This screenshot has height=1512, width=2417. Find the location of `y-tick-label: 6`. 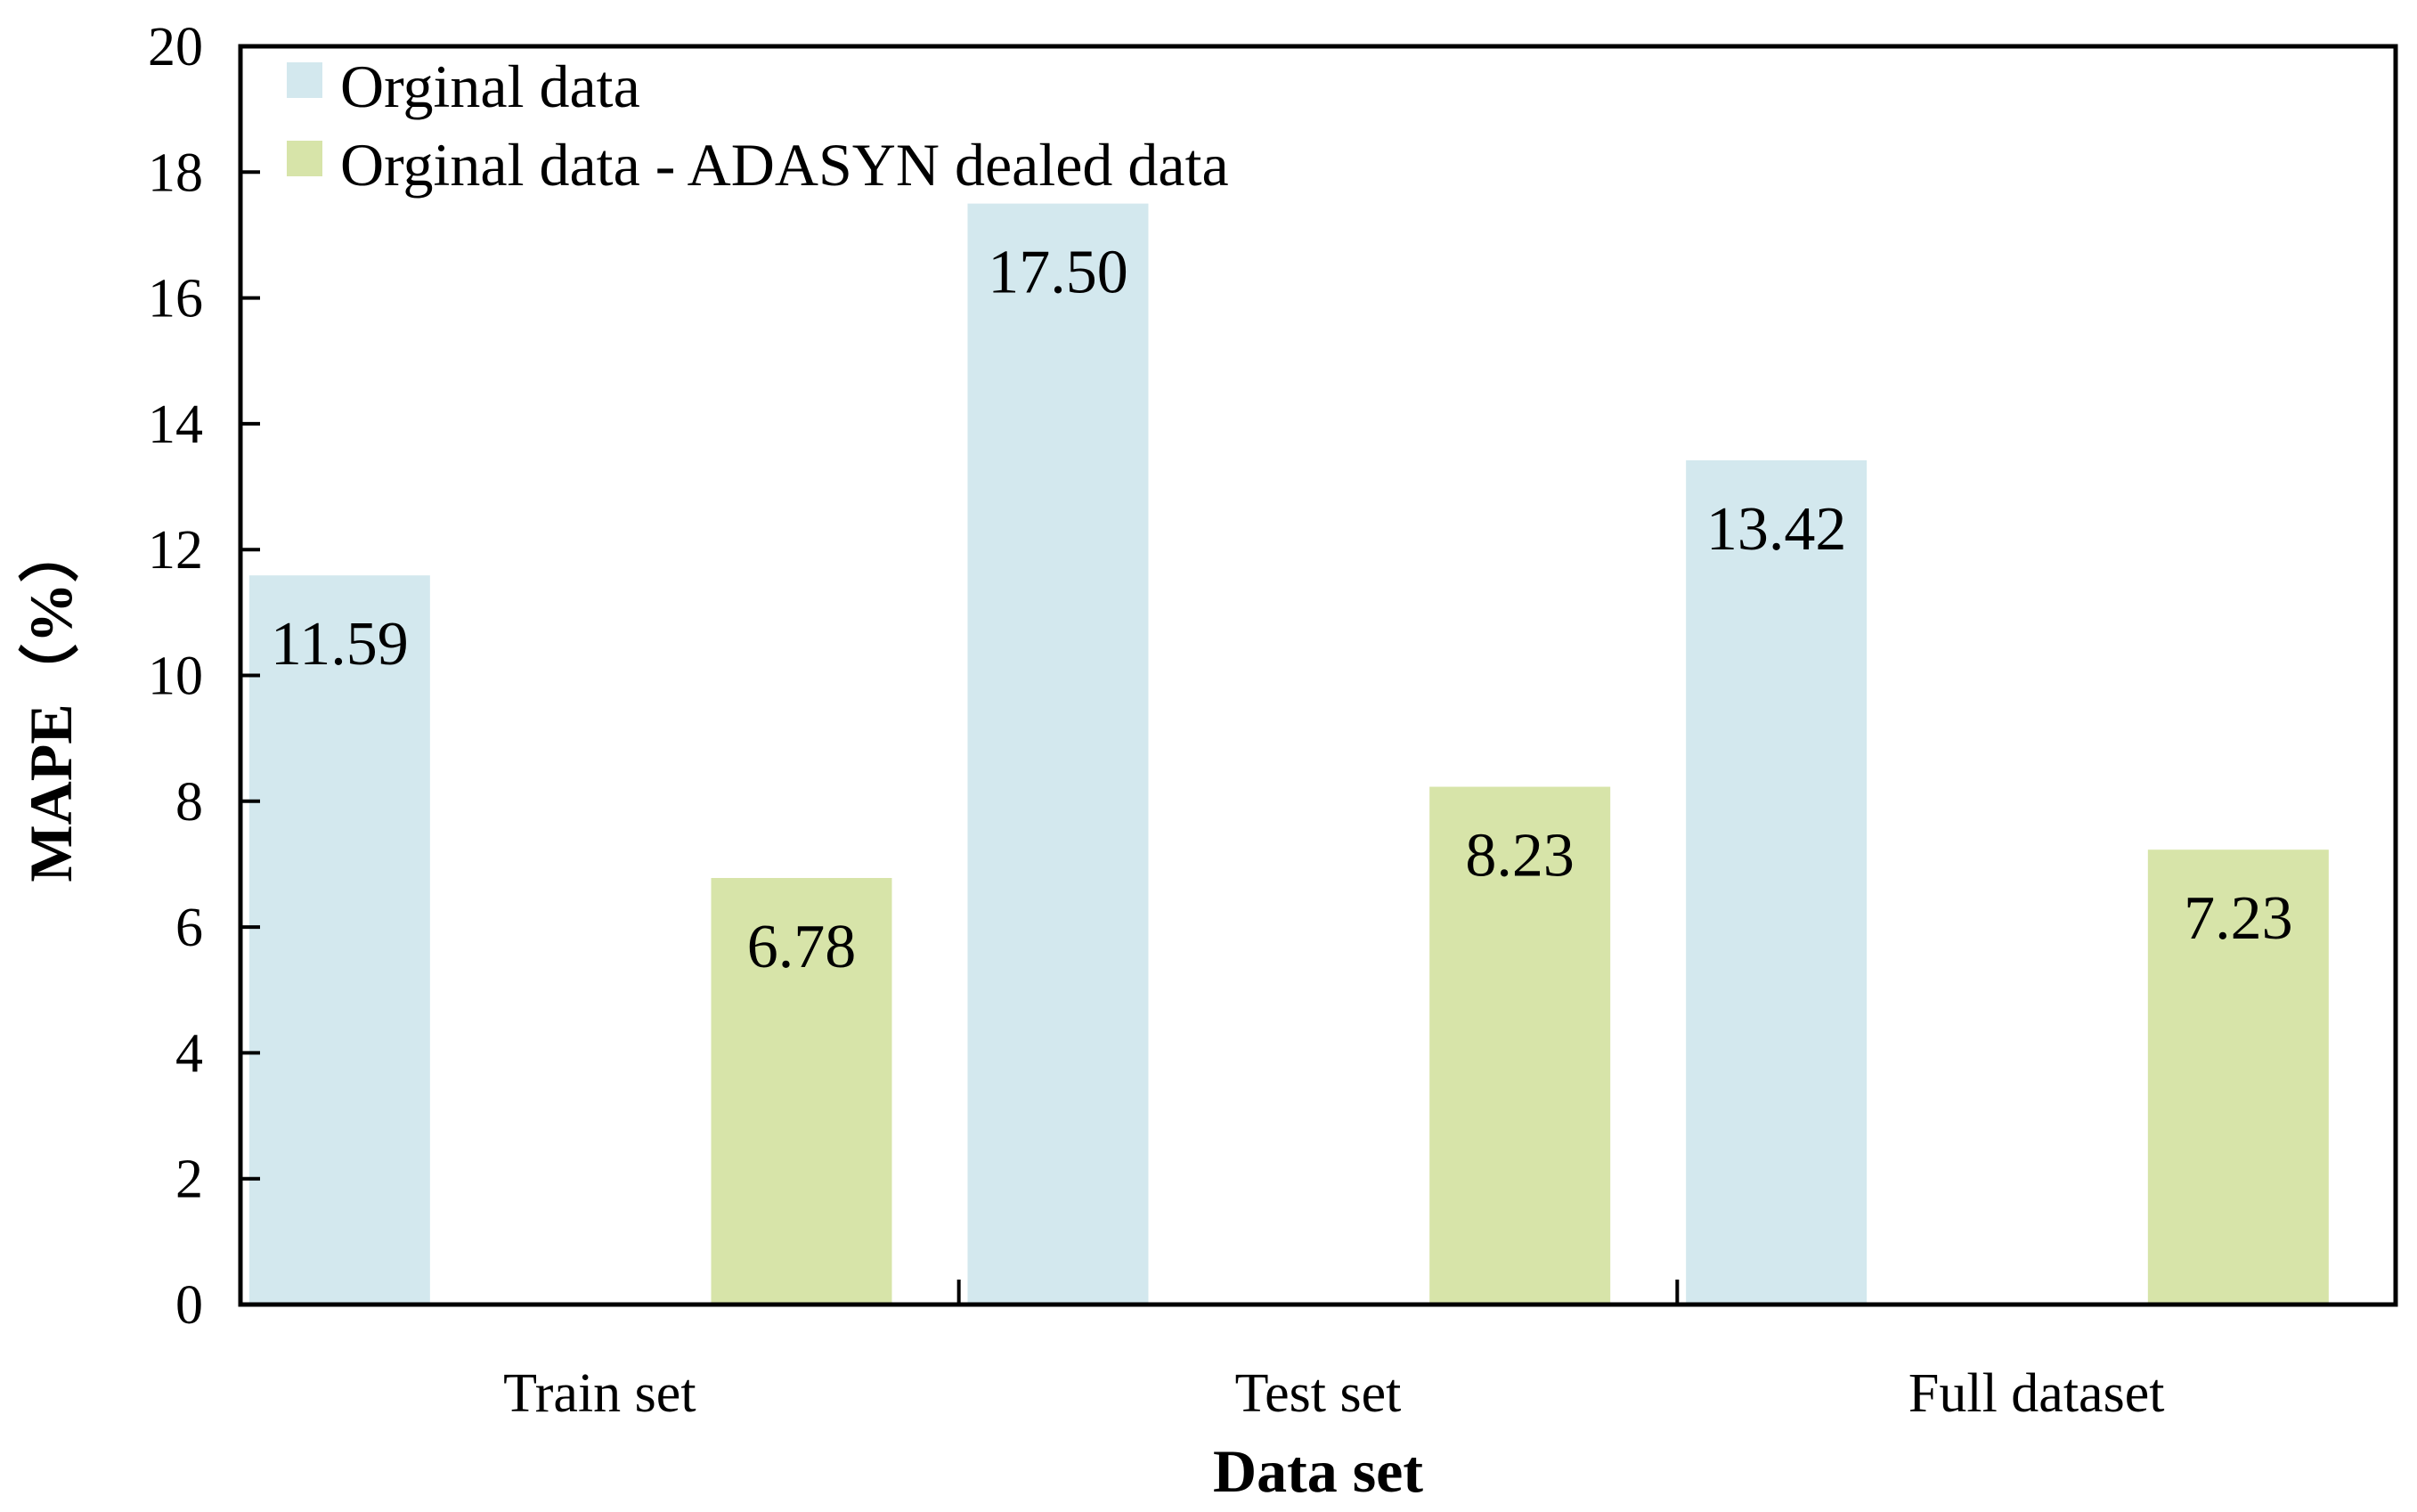

y-tick-label: 6 is located at coordinates (189, 928).